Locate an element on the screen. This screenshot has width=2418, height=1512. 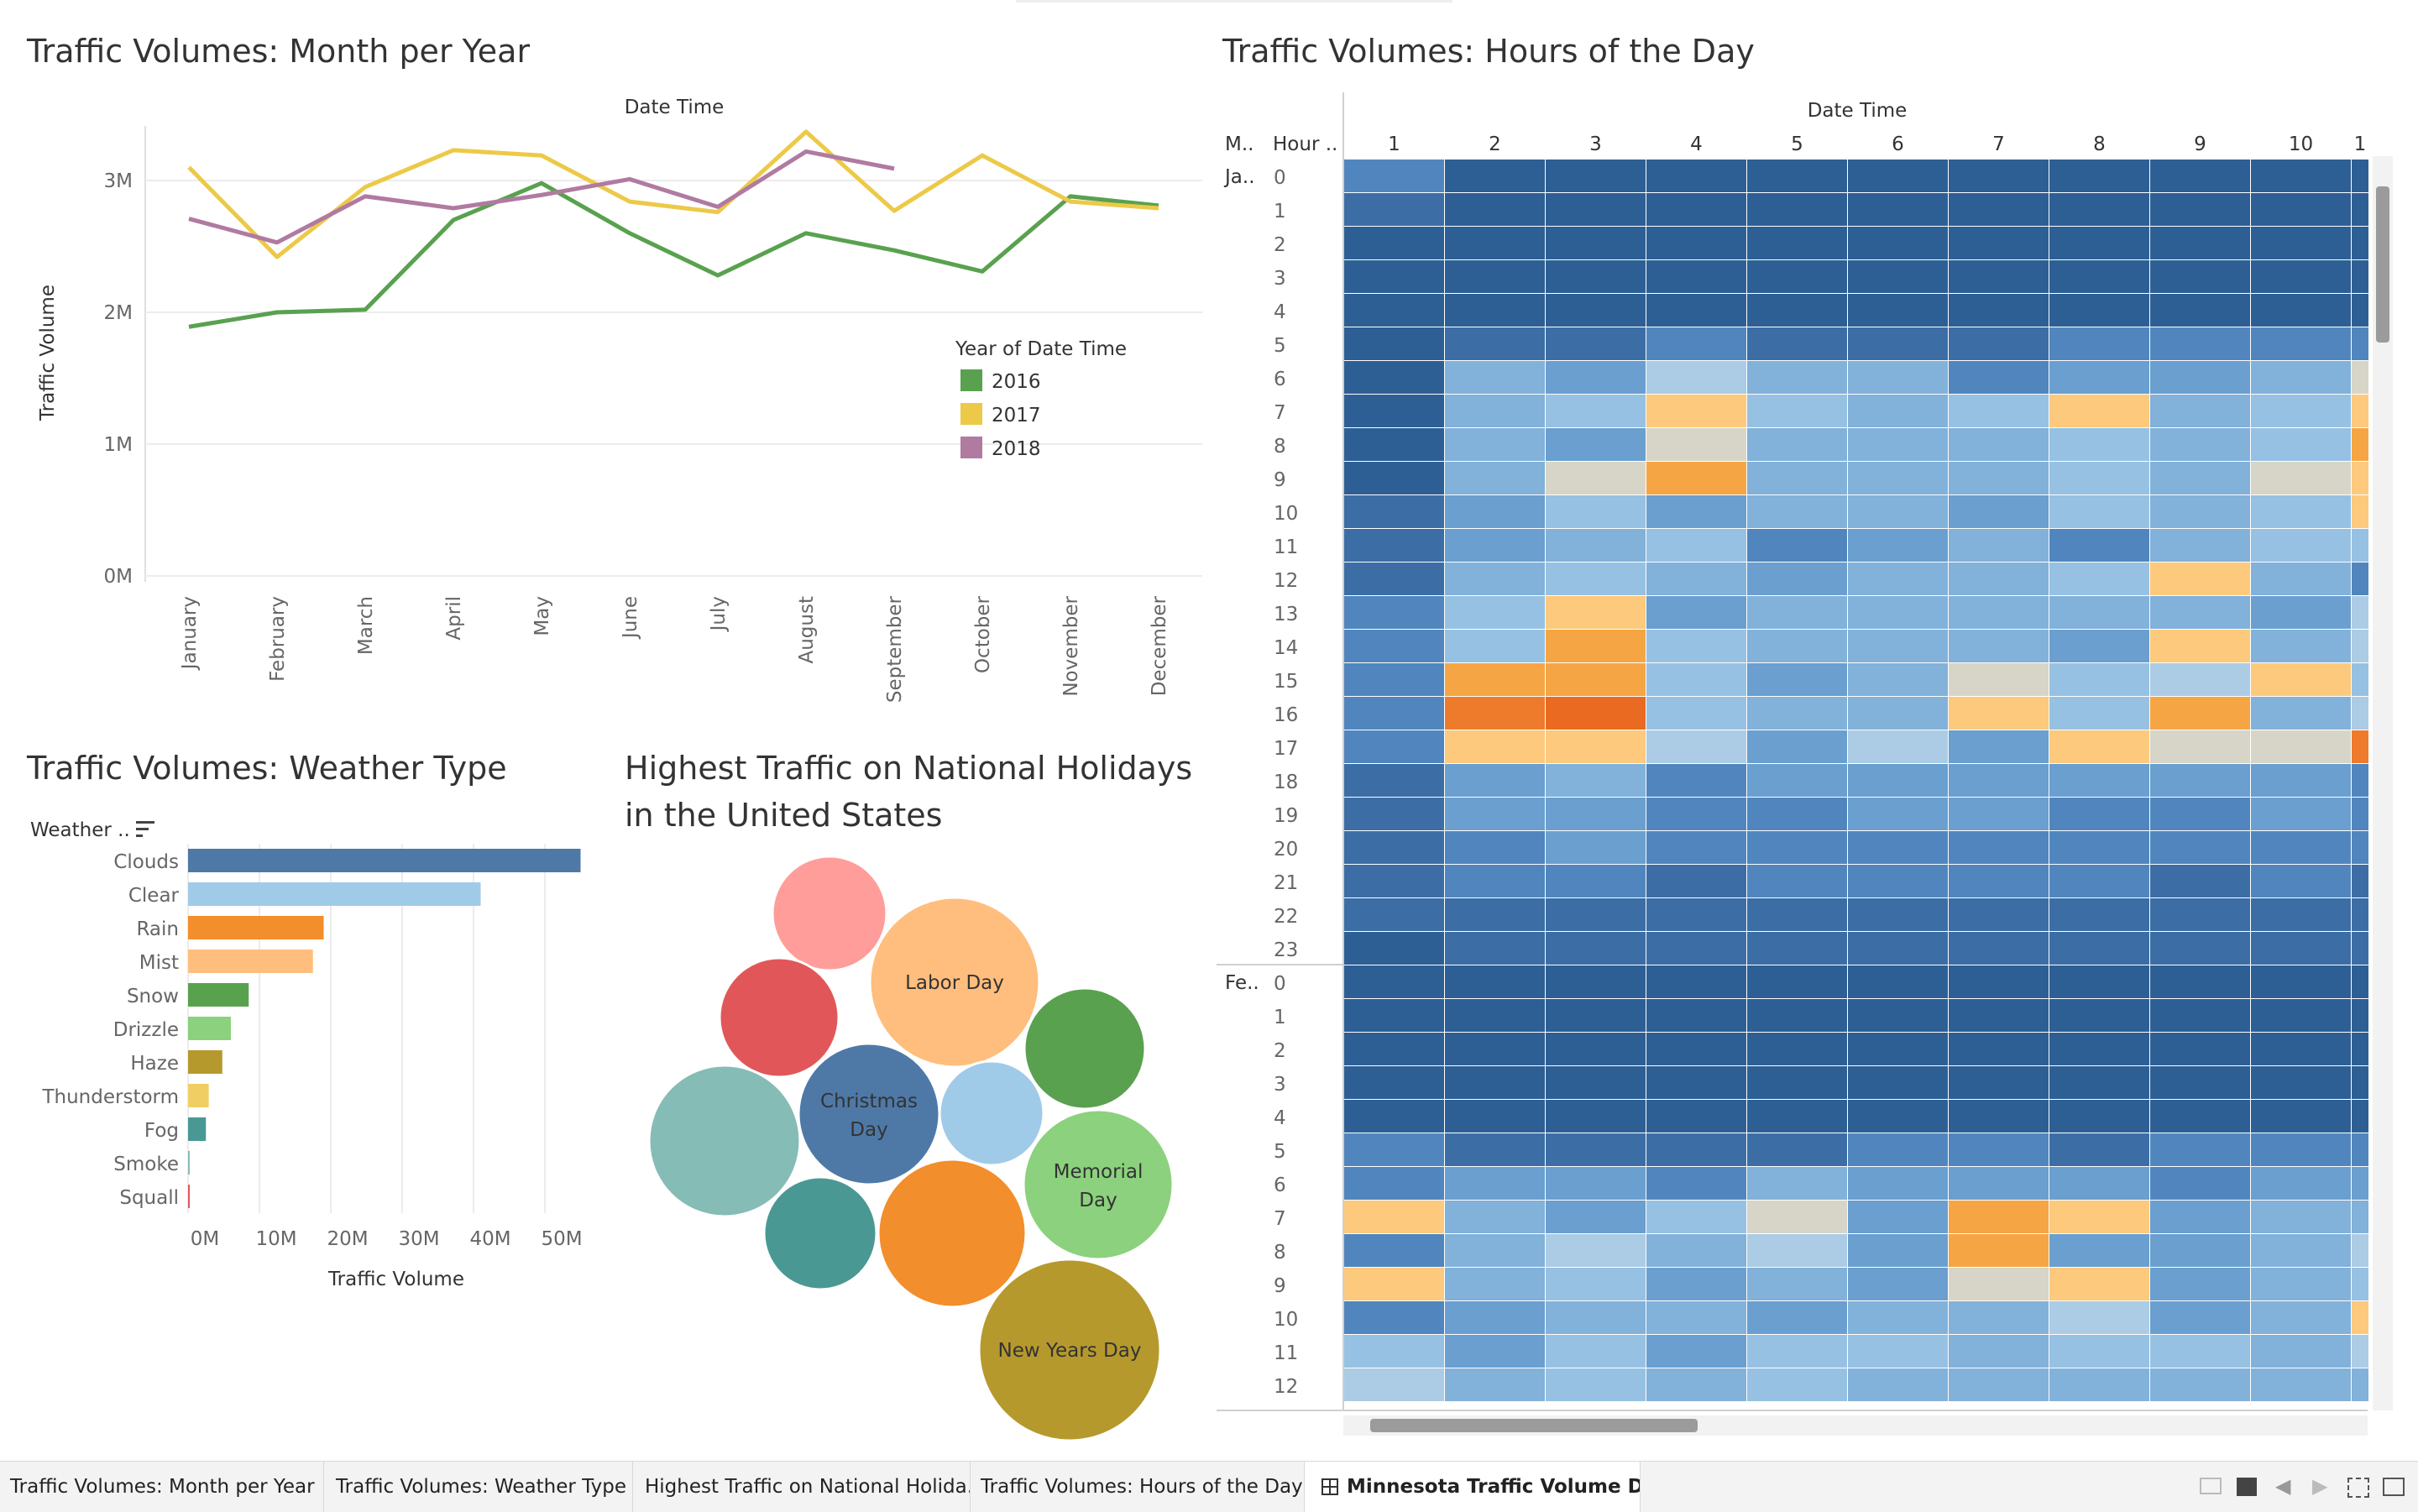
heatmap-month-label: Ja.. is located at coordinates (1239, 177).